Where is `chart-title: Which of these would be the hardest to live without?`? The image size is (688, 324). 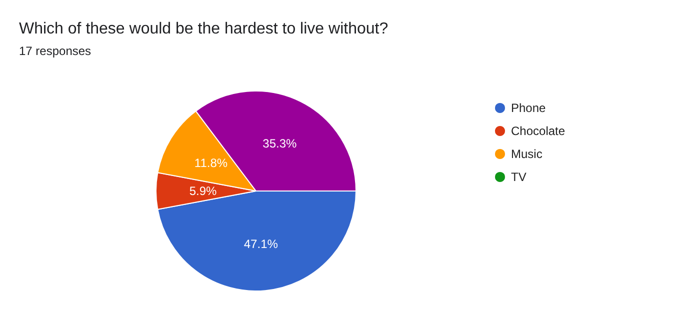 chart-title: Which of these would be the hardest to live without? is located at coordinates (203, 29).